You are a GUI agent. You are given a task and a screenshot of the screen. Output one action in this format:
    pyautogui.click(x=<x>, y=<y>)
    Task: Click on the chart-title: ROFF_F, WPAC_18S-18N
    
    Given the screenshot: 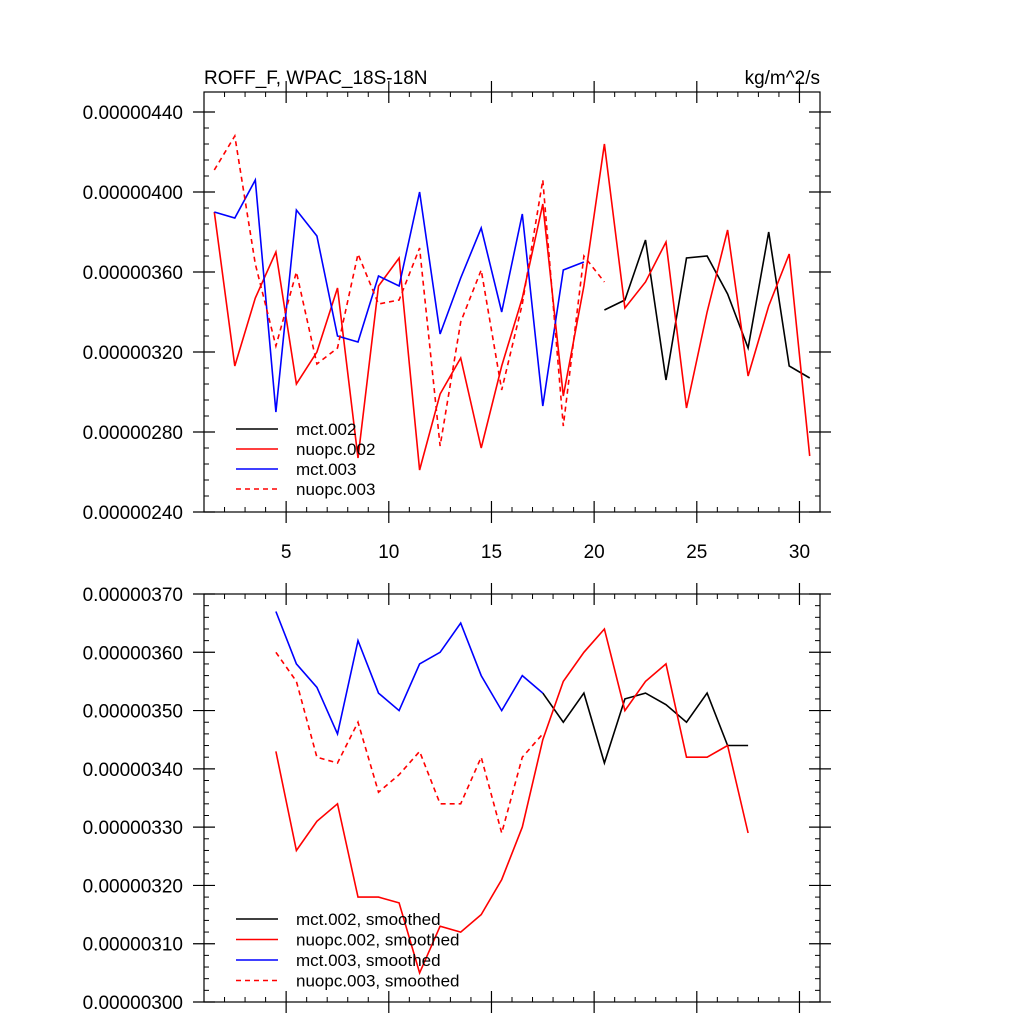 What is the action you would take?
    pyautogui.click(x=315, y=78)
    